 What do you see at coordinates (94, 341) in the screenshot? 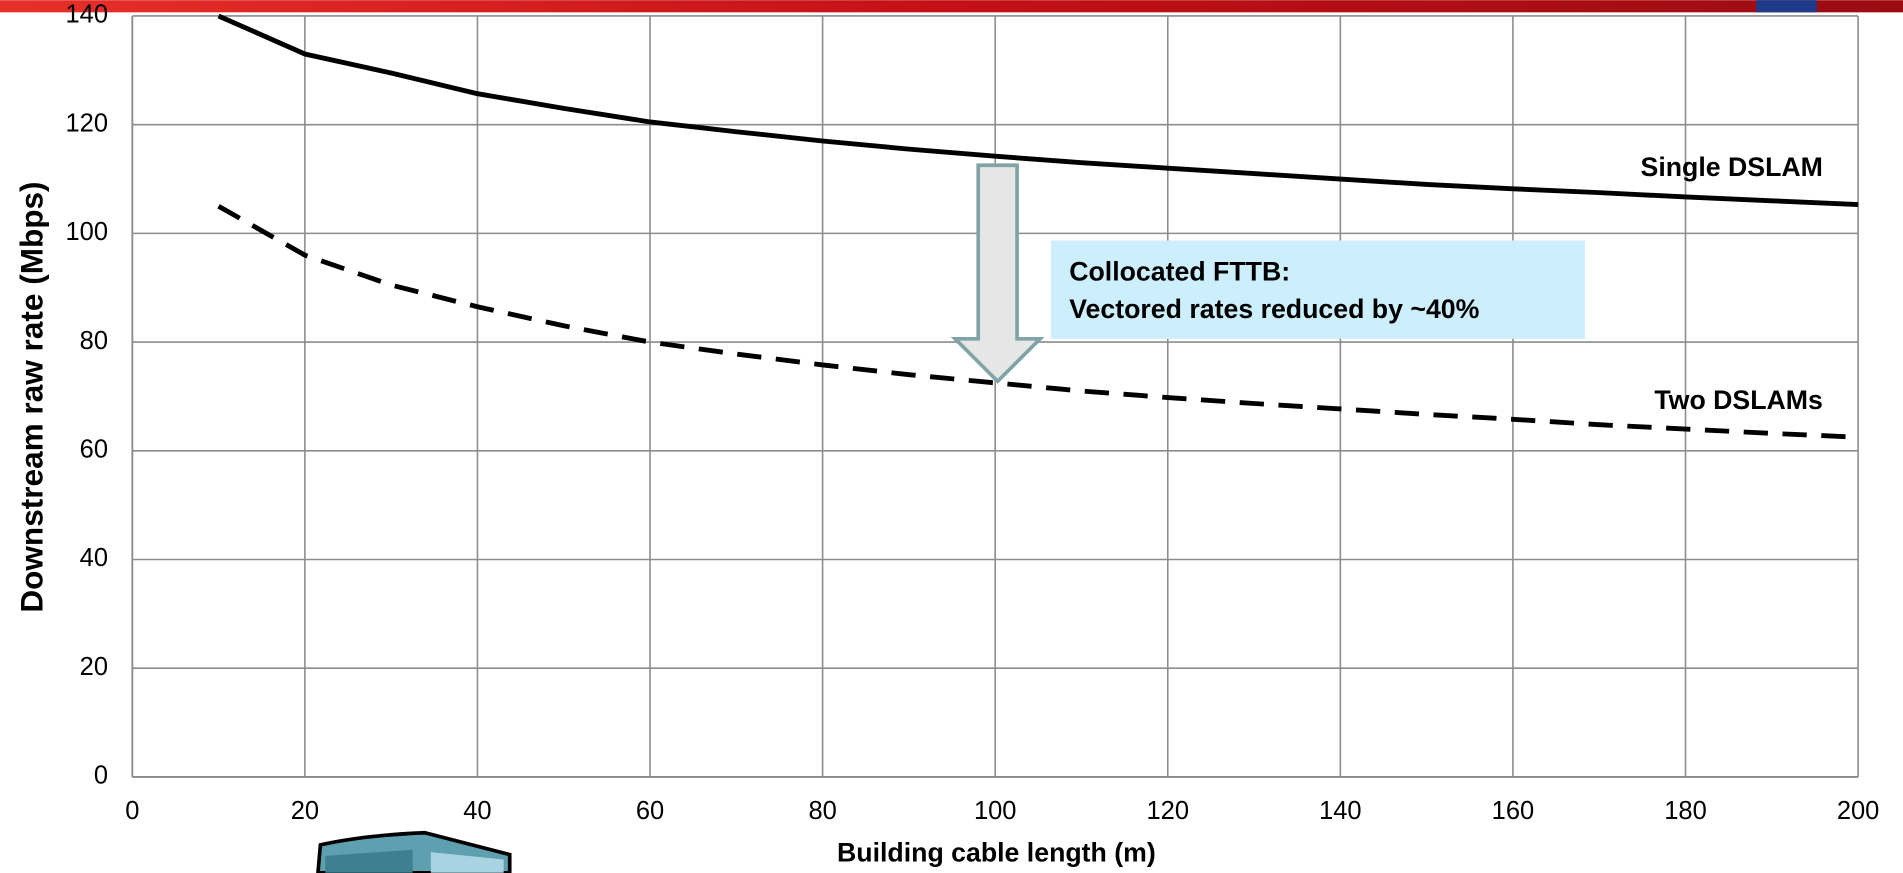
I see `y-tick-label: 80` at bounding box center [94, 341].